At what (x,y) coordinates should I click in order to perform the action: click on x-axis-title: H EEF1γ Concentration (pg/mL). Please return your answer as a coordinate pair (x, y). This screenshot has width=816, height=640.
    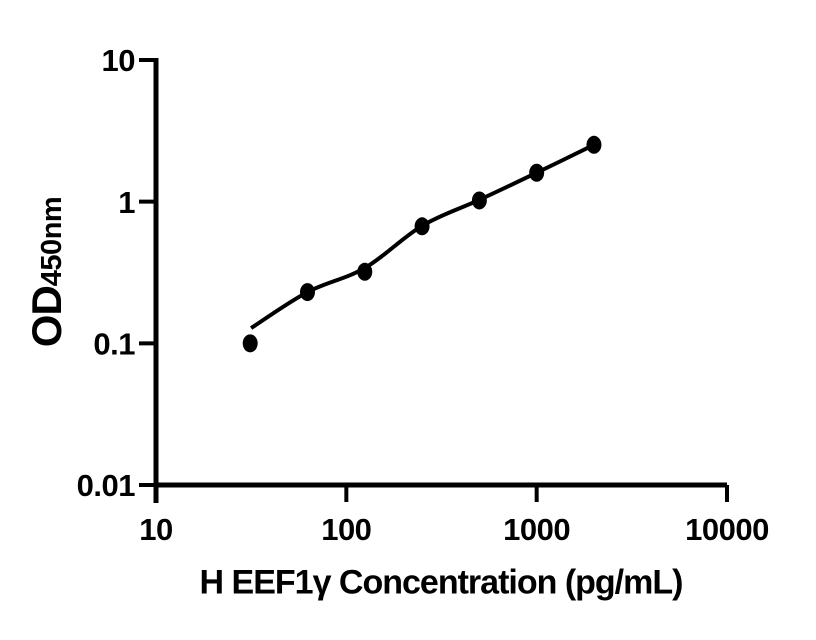
    Looking at the image, I should click on (441, 582).